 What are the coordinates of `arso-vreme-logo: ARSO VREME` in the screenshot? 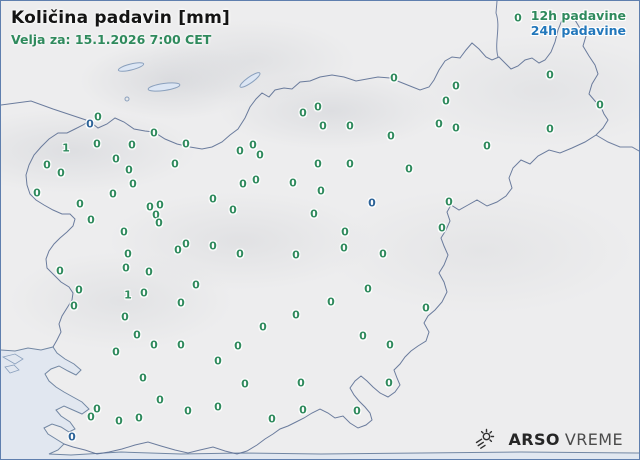 It's located at (548, 439).